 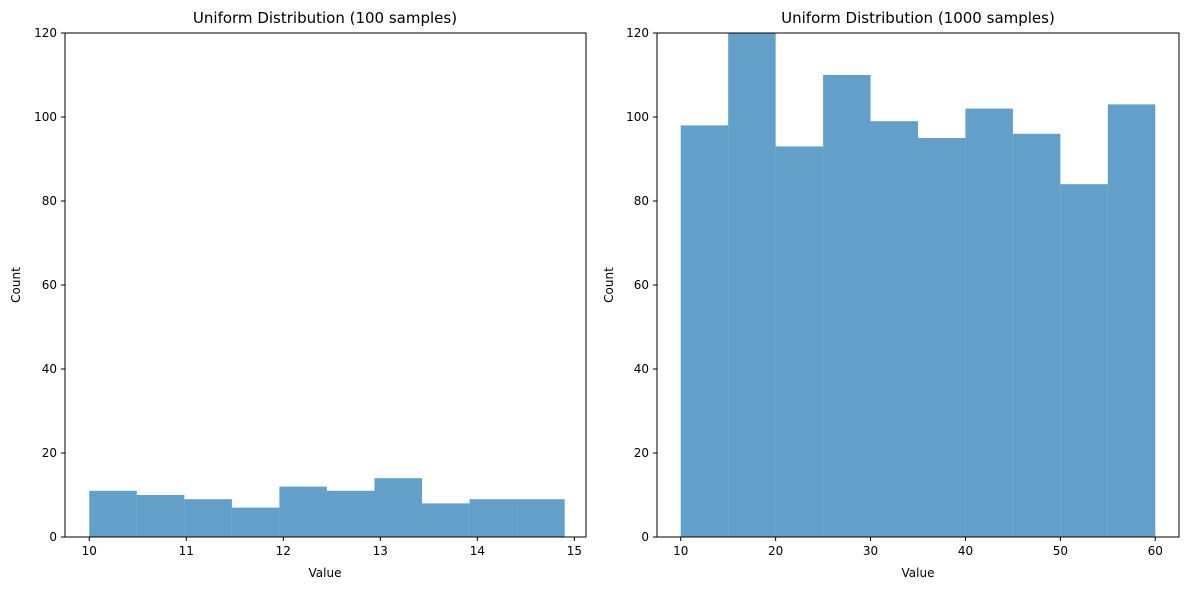 I want to click on chart-title: Uniform Distribution (1000 samples), so click(x=918, y=18).